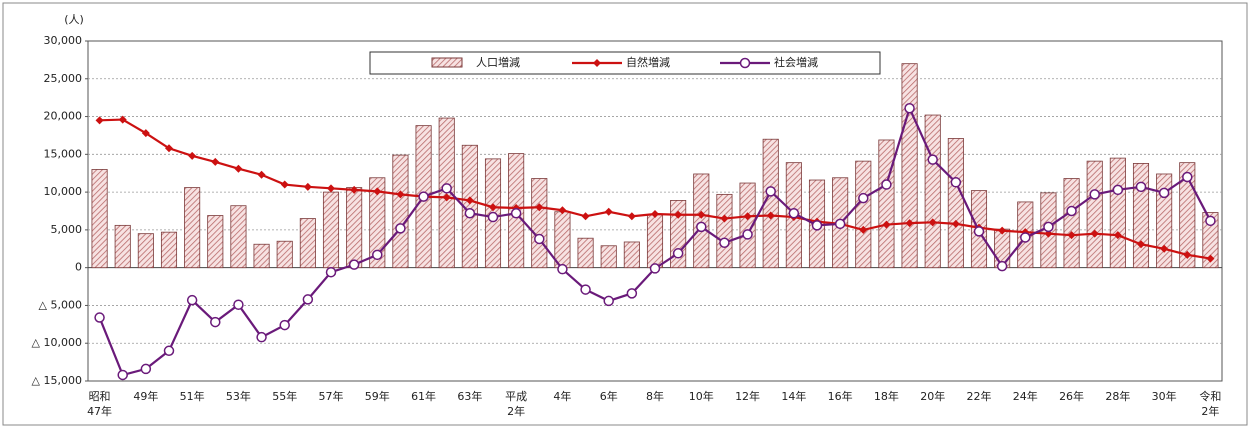 The width and height of the screenshot is (1250, 428). I want to click on x-tick-label: 57年, so click(331, 396).